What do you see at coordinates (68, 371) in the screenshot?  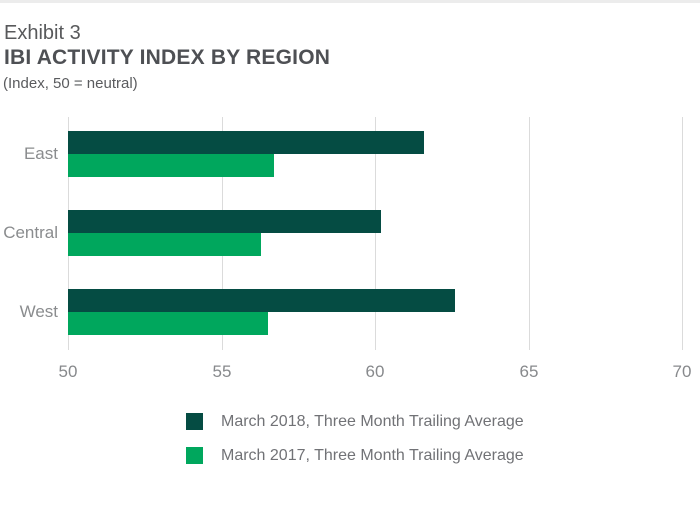 I see `x-tick-label-50: 50` at bounding box center [68, 371].